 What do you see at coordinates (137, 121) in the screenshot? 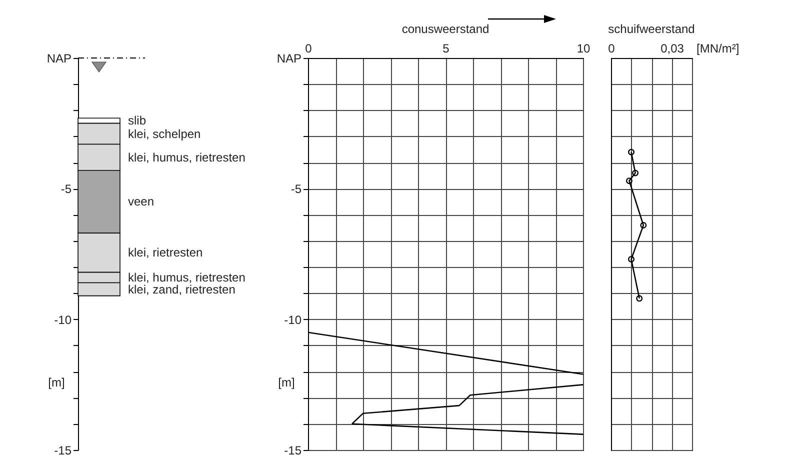
I see `series-label: slib` at bounding box center [137, 121].